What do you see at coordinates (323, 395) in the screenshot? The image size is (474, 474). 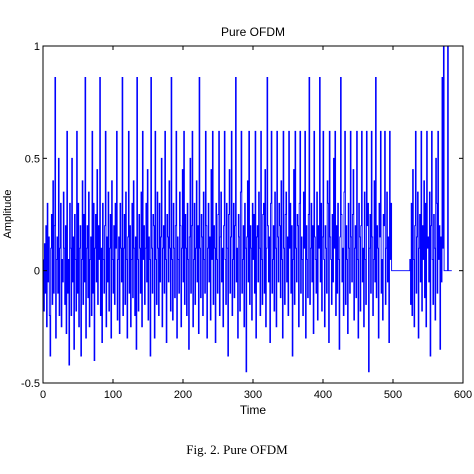 I see `x-tick-label: 400` at bounding box center [323, 395].